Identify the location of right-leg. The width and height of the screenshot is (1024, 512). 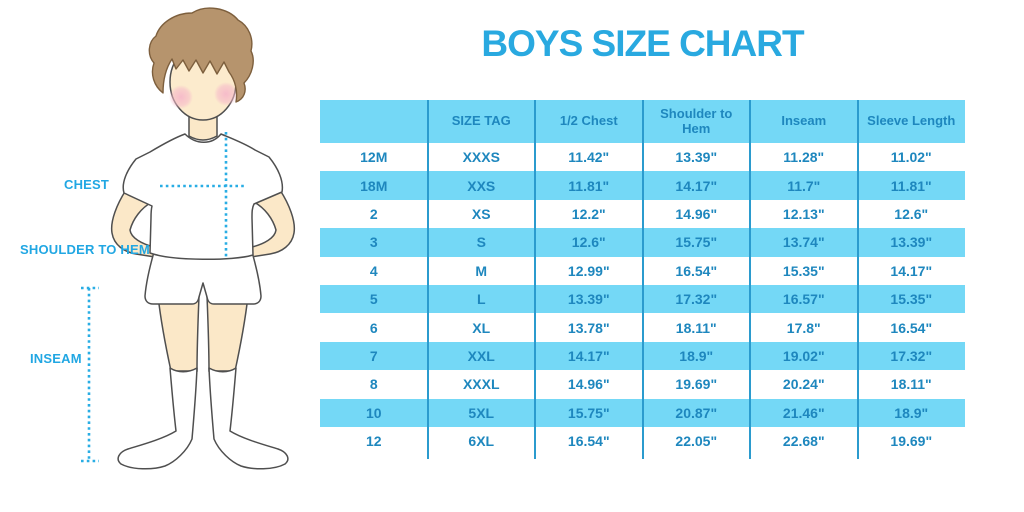
(227, 333).